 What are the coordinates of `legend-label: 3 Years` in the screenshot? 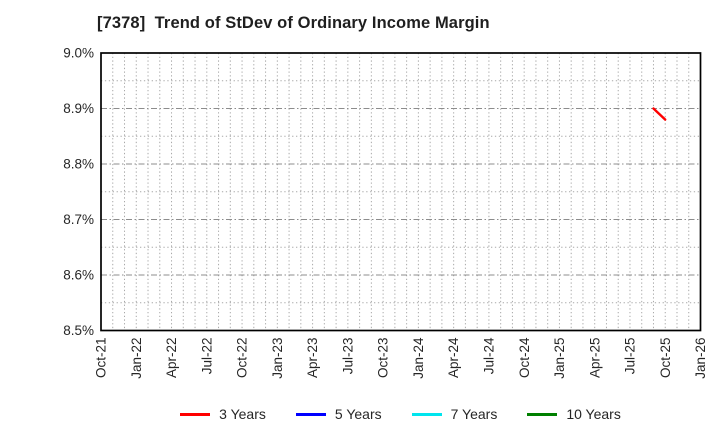 It's located at (242, 414).